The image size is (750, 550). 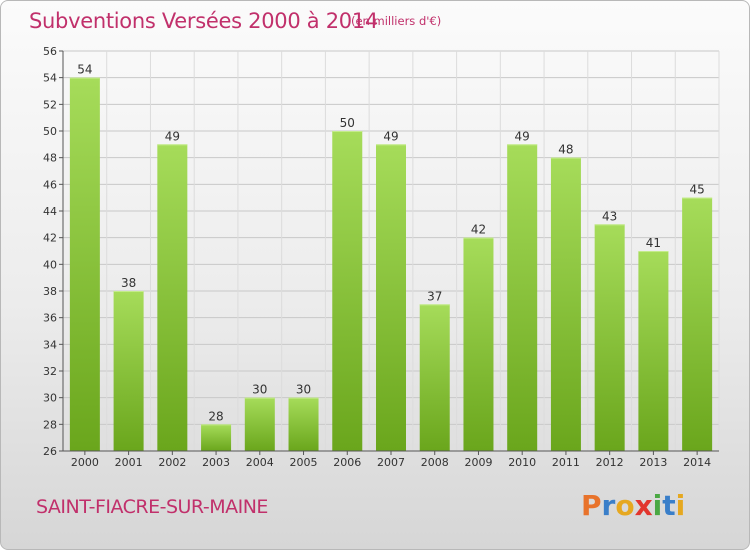 I want to click on y-tick-label: 28, so click(x=50, y=424).